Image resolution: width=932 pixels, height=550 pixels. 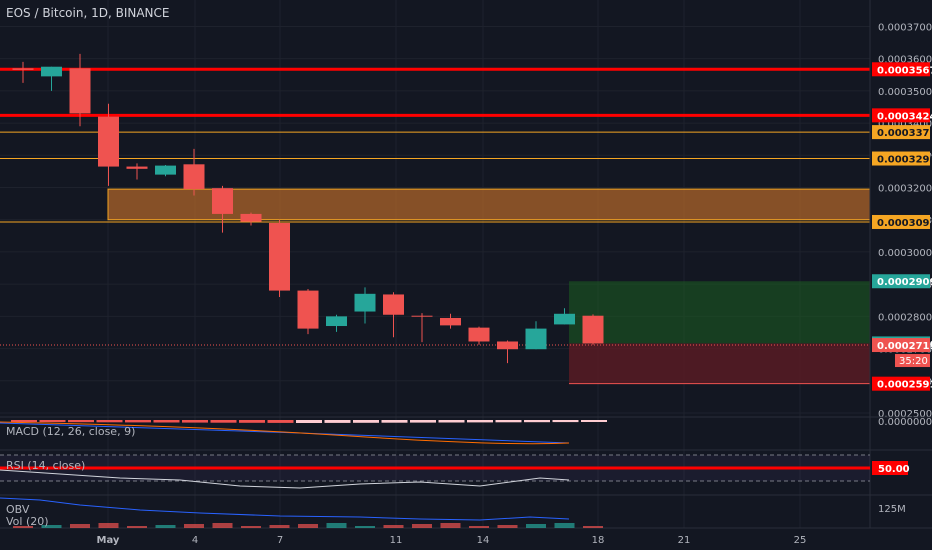 I want to click on rsi-badge: 50.00, so click(x=894, y=469).